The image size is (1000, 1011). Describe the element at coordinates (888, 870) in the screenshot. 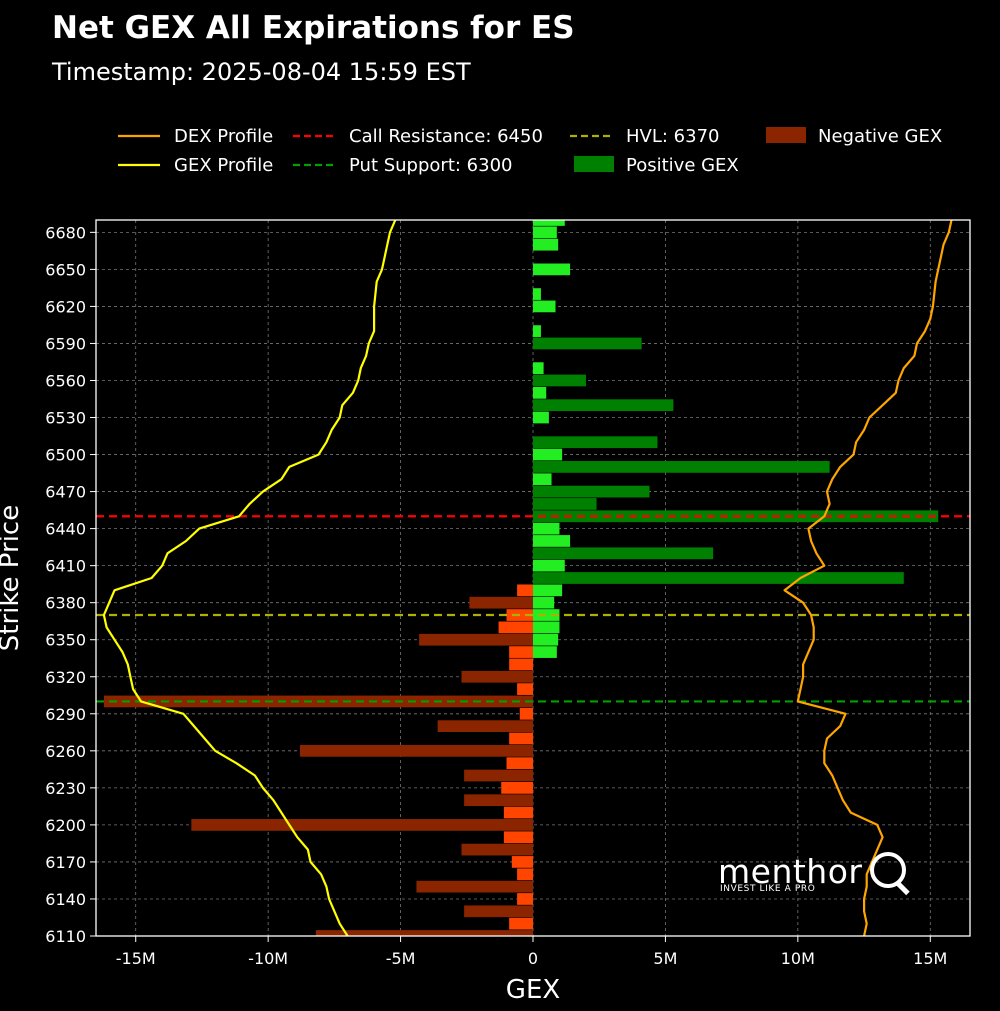

I see `brand-q-icon` at that location.